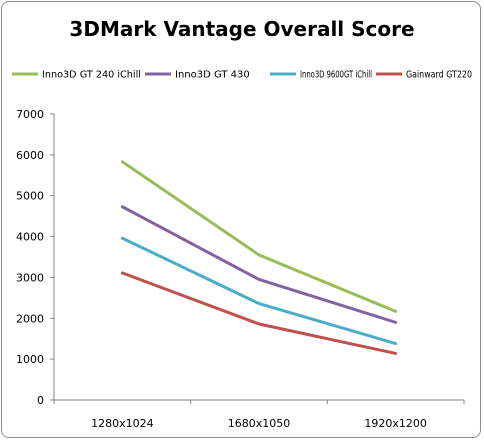  What do you see at coordinates (241, 29) in the screenshot?
I see `chart-title: 3DMark Vantage Overall Score` at bounding box center [241, 29].